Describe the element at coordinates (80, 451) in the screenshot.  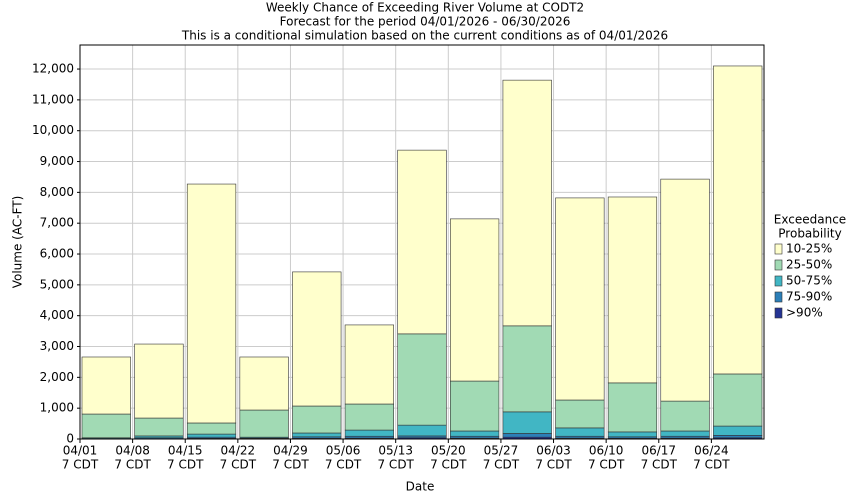
I see `x-tick-label: 04/01` at that location.